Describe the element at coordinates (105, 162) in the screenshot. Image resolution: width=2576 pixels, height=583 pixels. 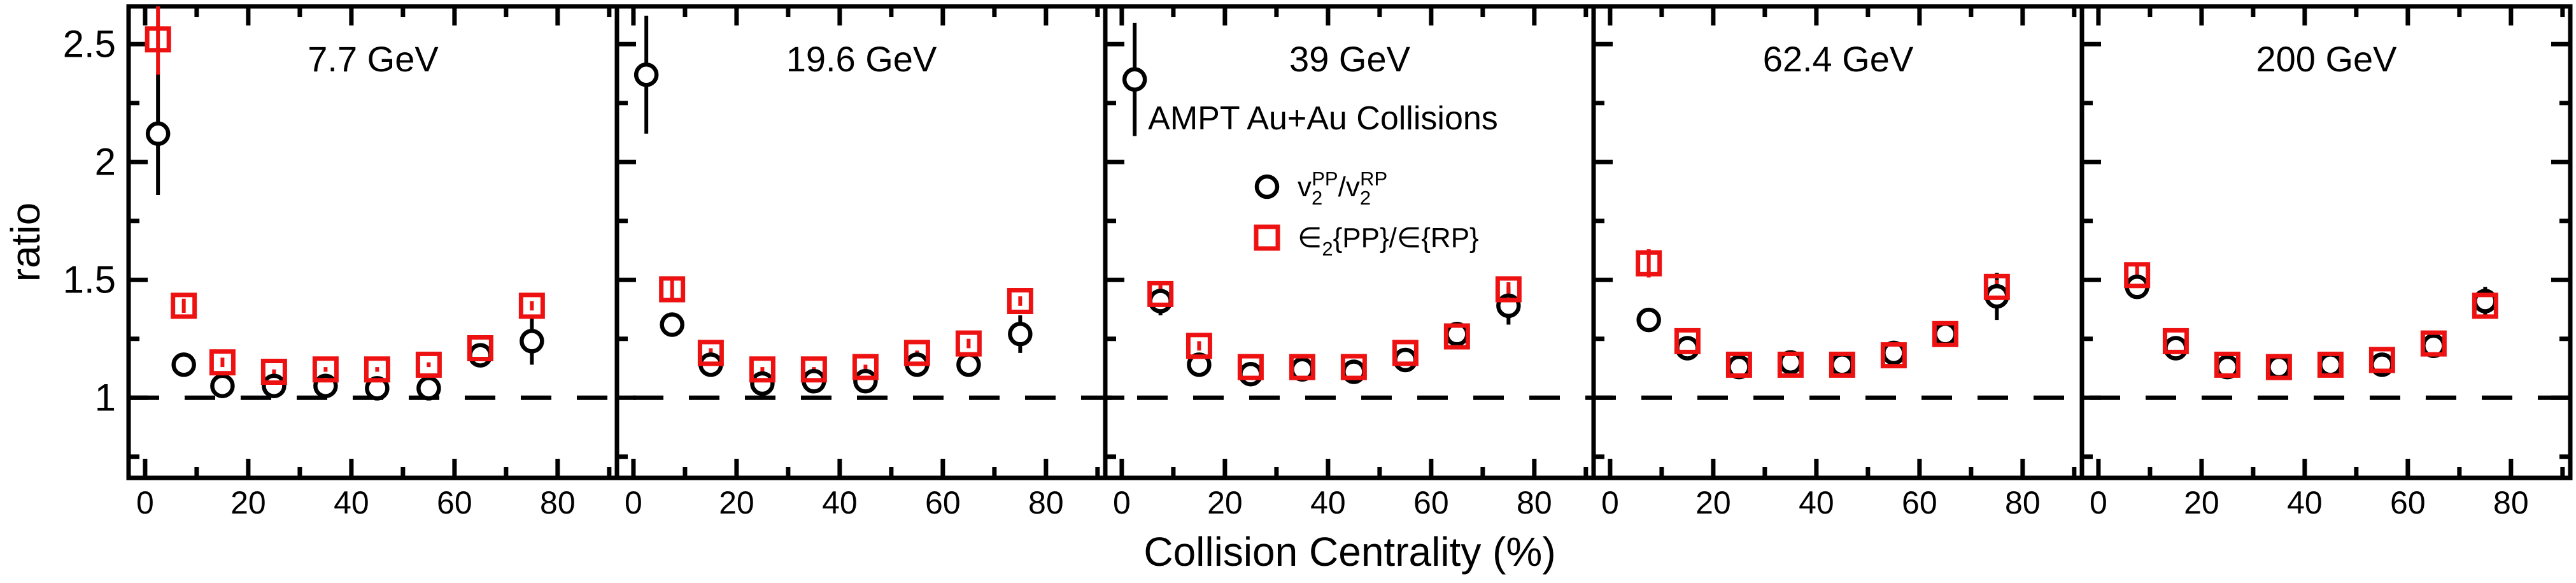
I see `y-tick-label: 2` at that location.